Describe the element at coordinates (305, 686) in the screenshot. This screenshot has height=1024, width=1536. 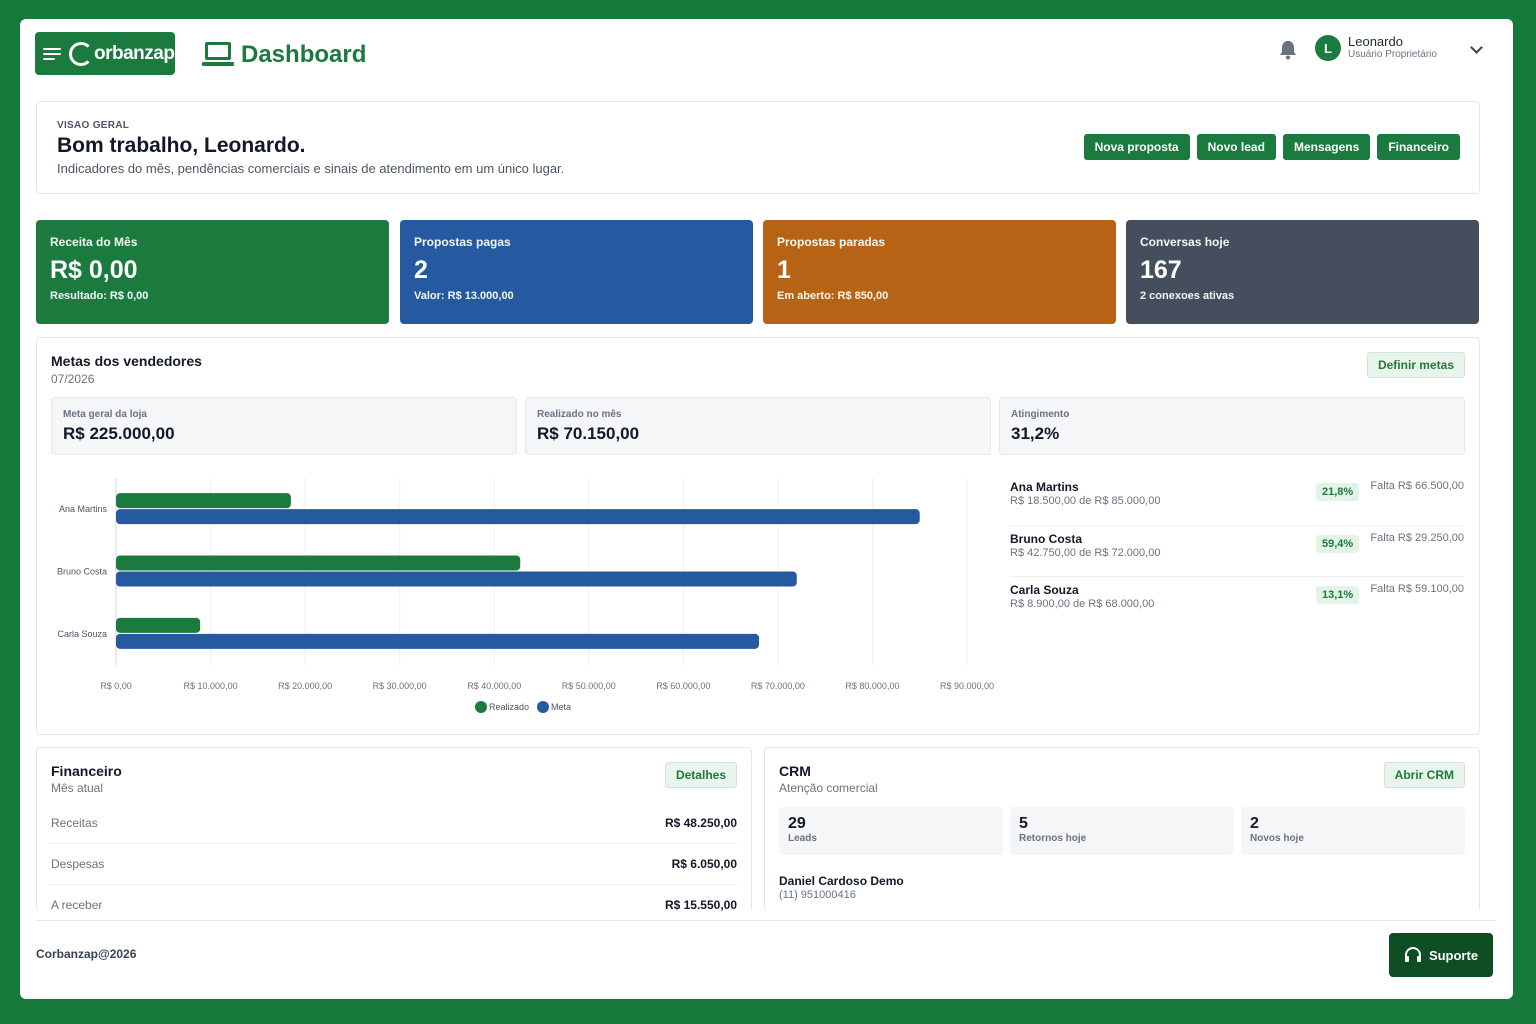
I see `chart-x-tick-label: R$ 20.000,00` at that location.